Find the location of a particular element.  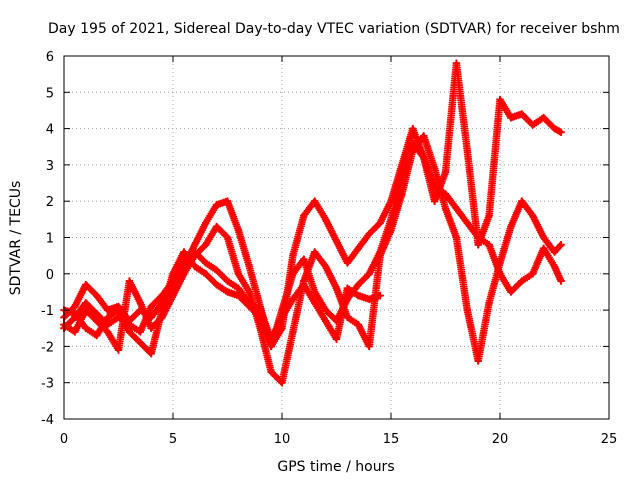

y-tick-label: 5 is located at coordinates (50, 93).